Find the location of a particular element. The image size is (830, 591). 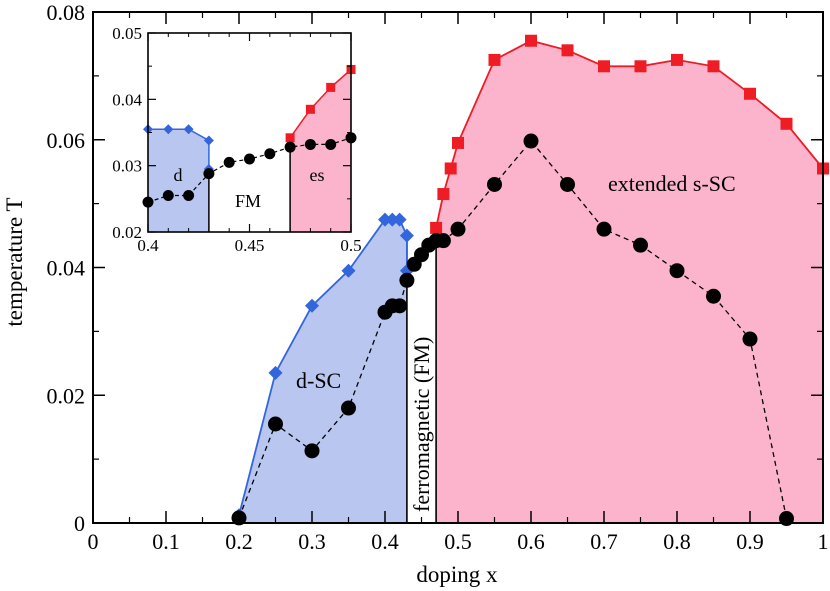

y-tick-label: 0 is located at coordinates (79, 523).